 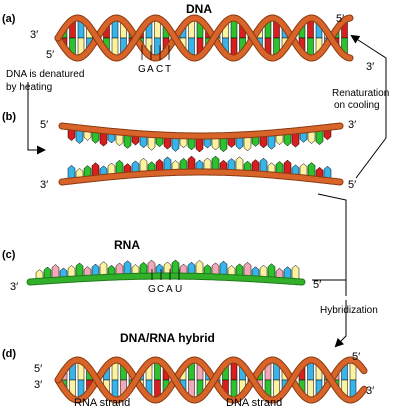 What do you see at coordinates (160, 289) in the screenshot?
I see `rna-base-label-2: C` at bounding box center [160, 289].